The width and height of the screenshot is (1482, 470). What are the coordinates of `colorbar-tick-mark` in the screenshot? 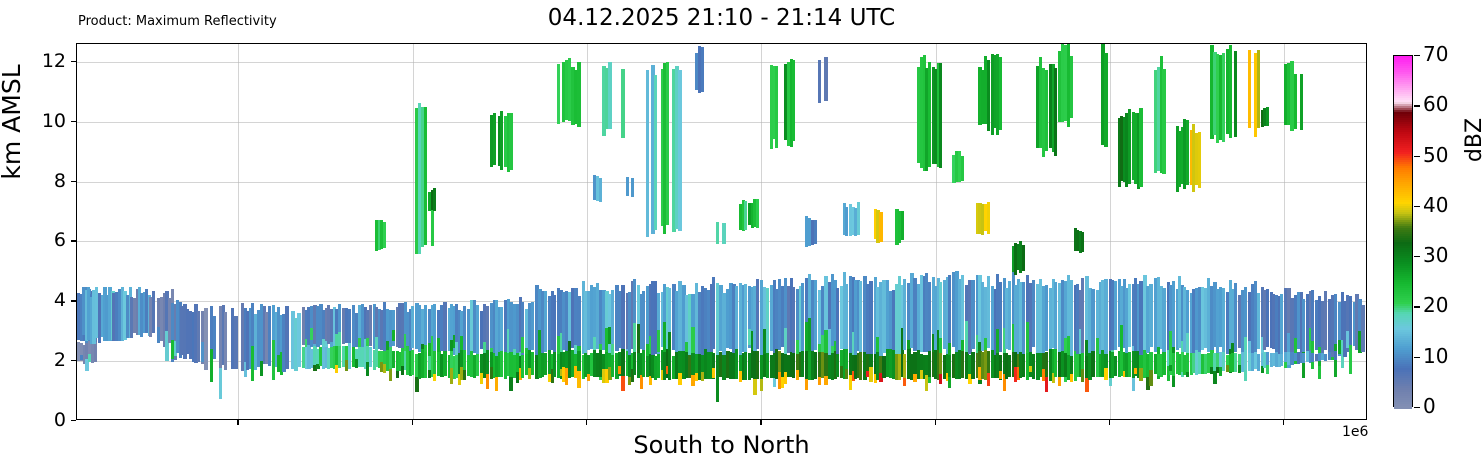 It's located at (1417, 257).